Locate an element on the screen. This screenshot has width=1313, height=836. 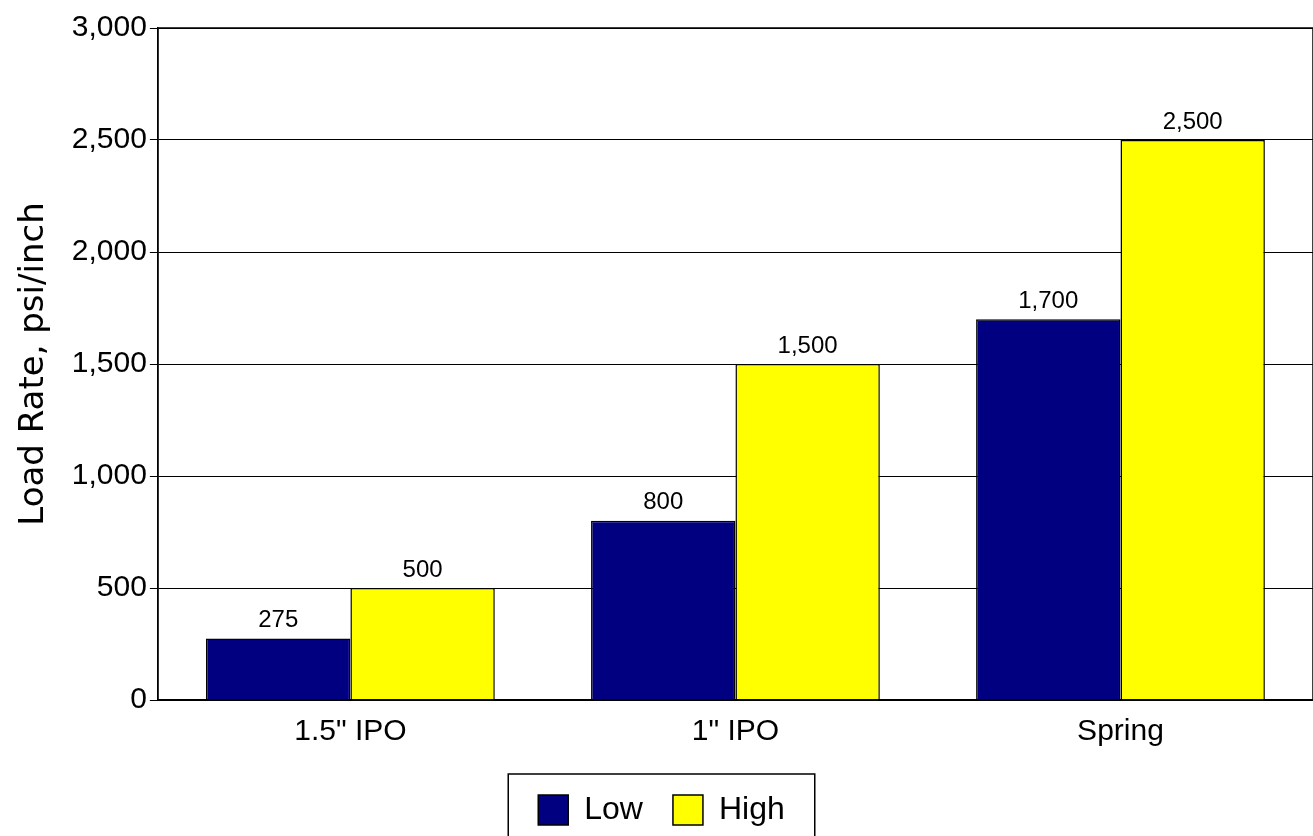
x-tick-label: 1.5" IPO is located at coordinates (350, 730).